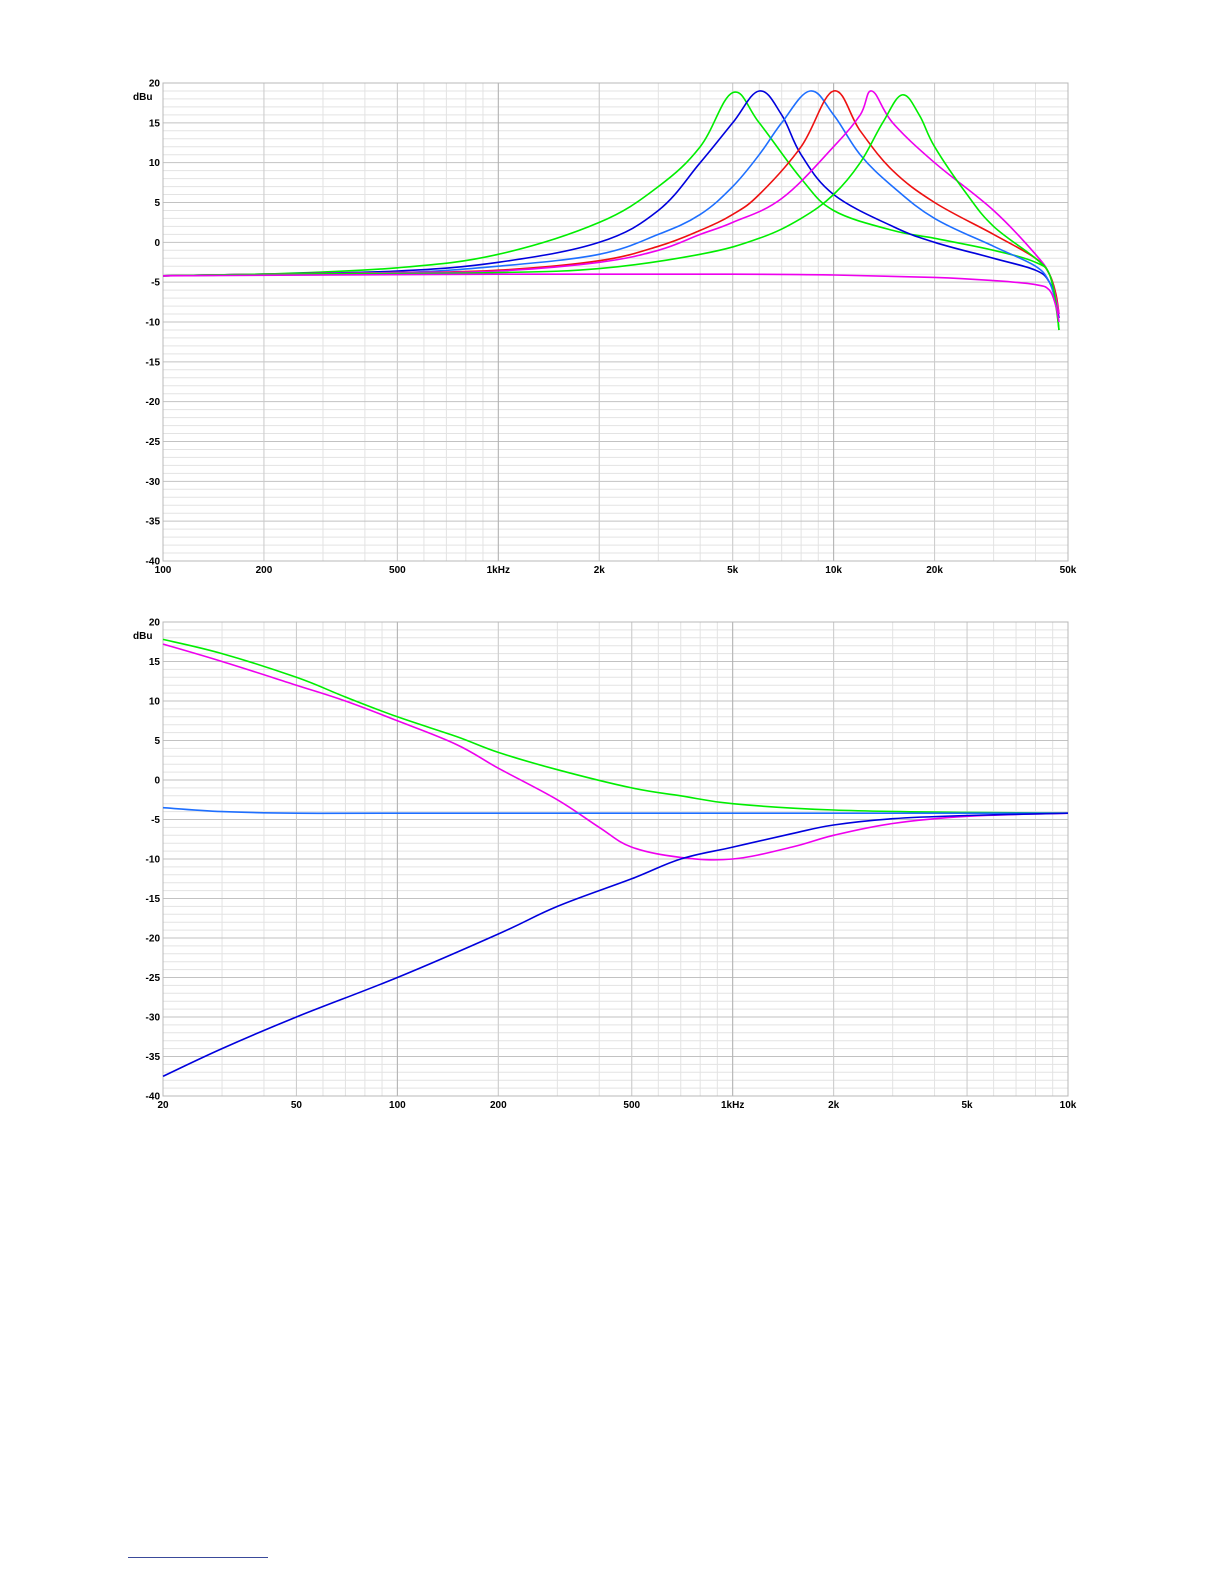  Describe the element at coordinates (297, 1105) in the screenshot. I see `x-tick-label: 50` at that location.